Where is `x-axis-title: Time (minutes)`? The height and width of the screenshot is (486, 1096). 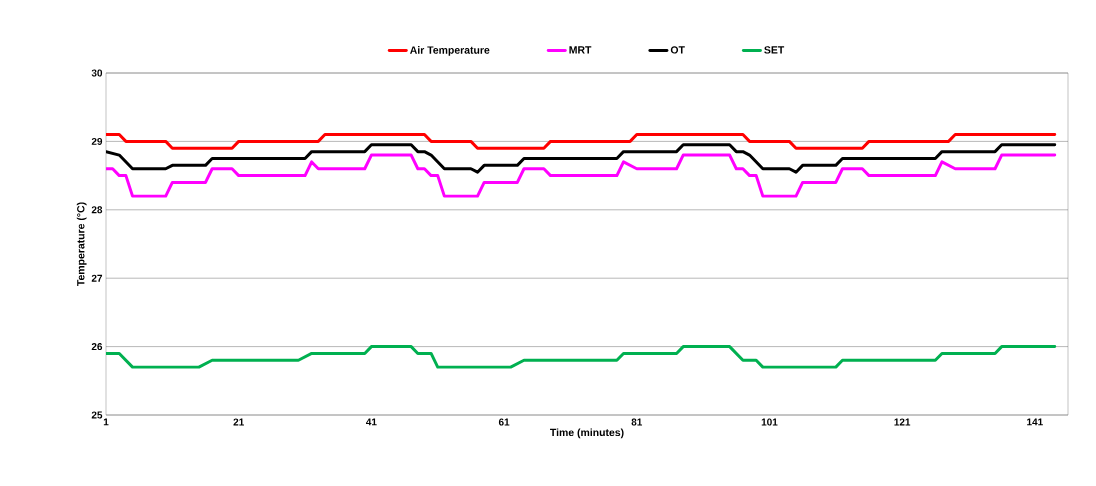
x-axis-title: Time (minutes) is located at coordinates (587, 433).